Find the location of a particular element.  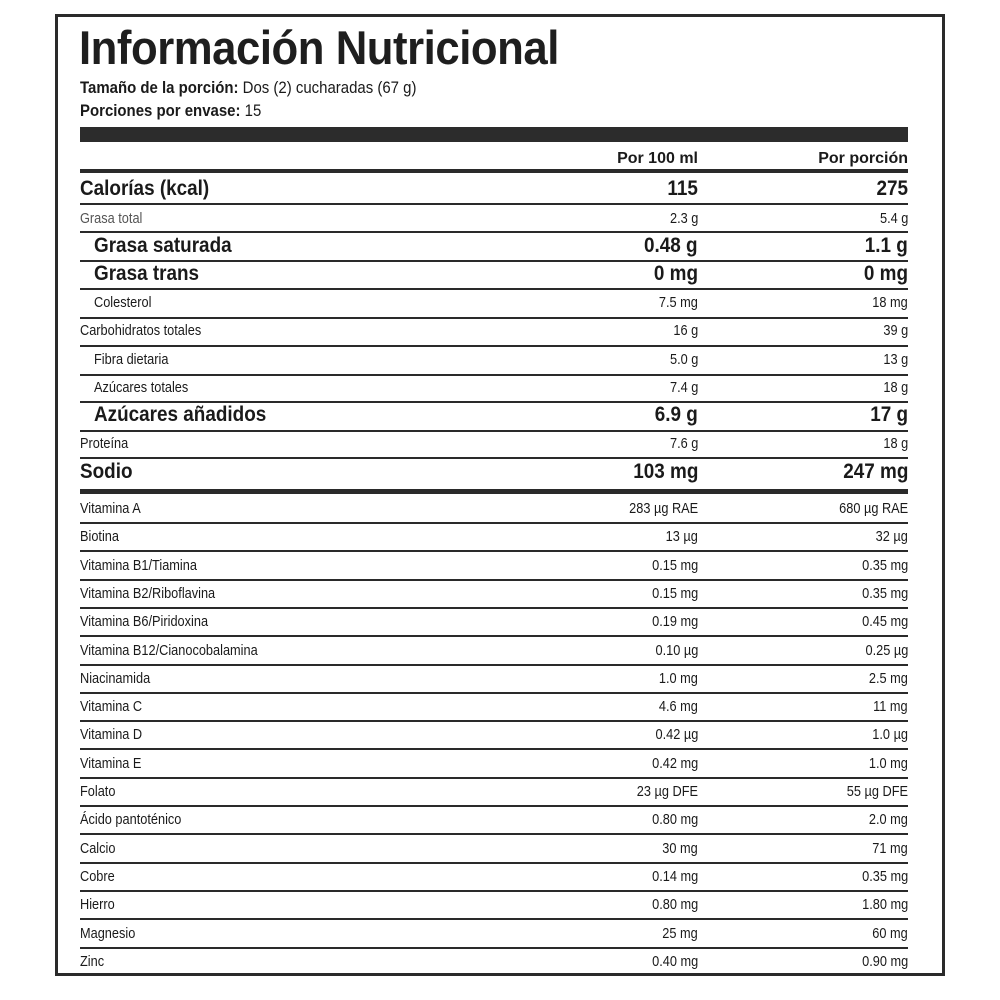

micronutrient-label: Vitamina E is located at coordinates (111, 763).